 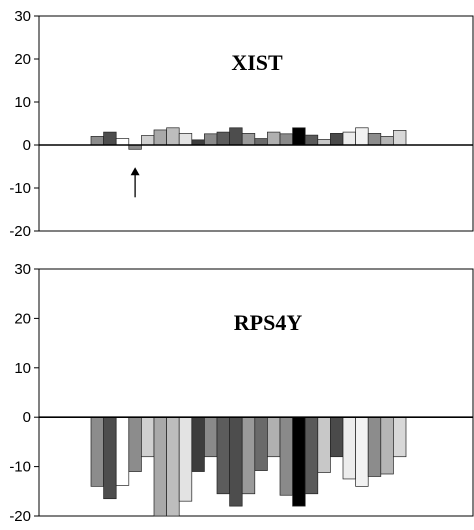 What do you see at coordinates (22, 102) in the screenshot?
I see `xist-y-tick-label: 10` at bounding box center [22, 102].